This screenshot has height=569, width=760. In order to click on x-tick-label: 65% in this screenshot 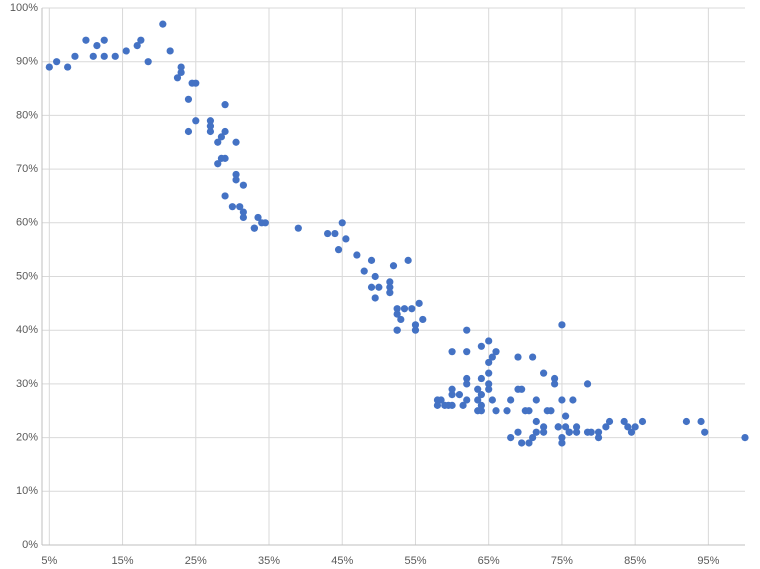, I will do `click(489, 561)`.